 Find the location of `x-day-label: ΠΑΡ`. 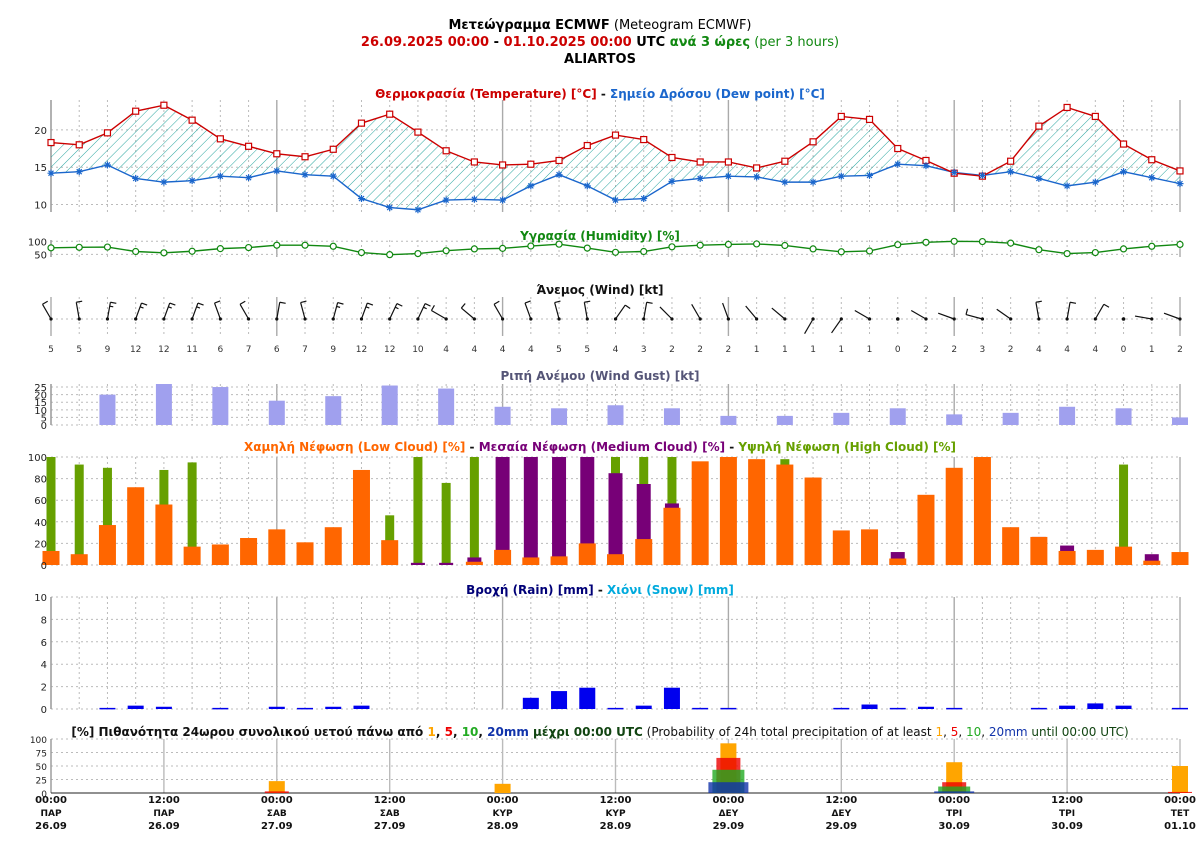

x-day-label: ΠΑΡ is located at coordinates (163, 814).